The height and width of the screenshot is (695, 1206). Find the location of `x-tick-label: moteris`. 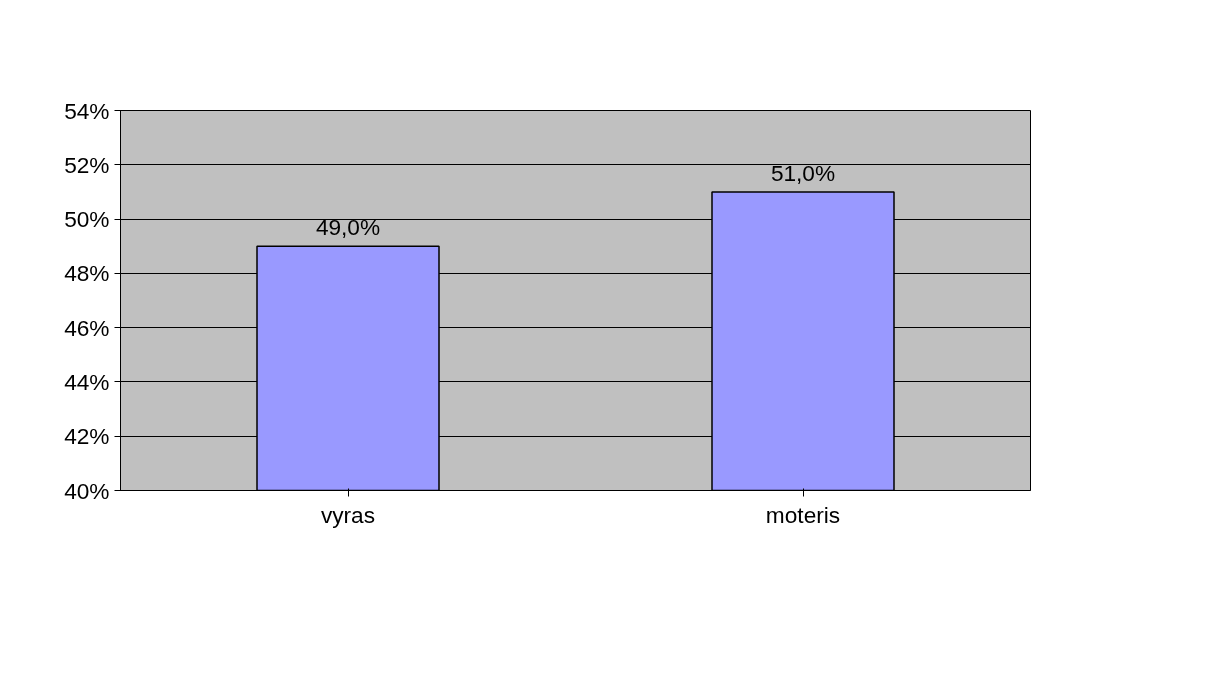

x-tick-label: moteris is located at coordinates (803, 514).